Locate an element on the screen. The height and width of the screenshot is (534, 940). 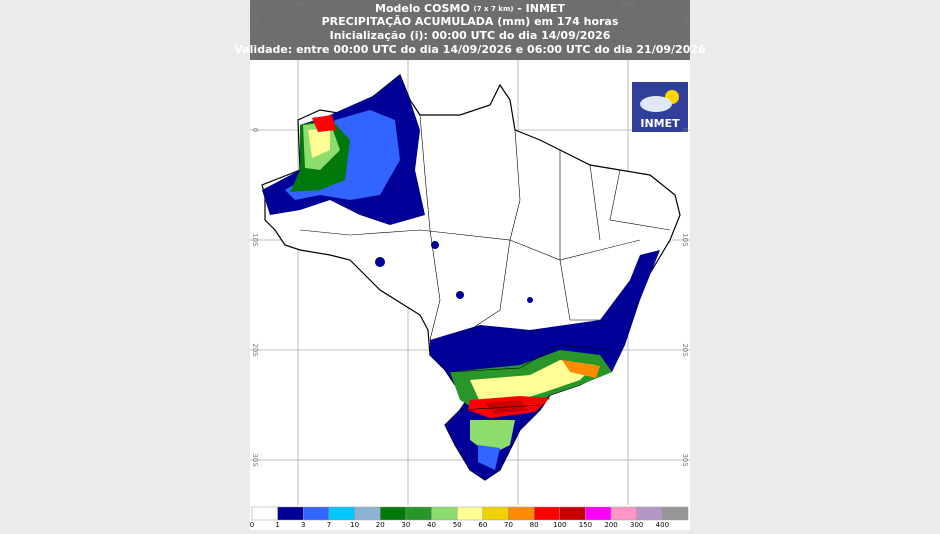
grid-label-left: 20S is located at coordinates (255, 350).